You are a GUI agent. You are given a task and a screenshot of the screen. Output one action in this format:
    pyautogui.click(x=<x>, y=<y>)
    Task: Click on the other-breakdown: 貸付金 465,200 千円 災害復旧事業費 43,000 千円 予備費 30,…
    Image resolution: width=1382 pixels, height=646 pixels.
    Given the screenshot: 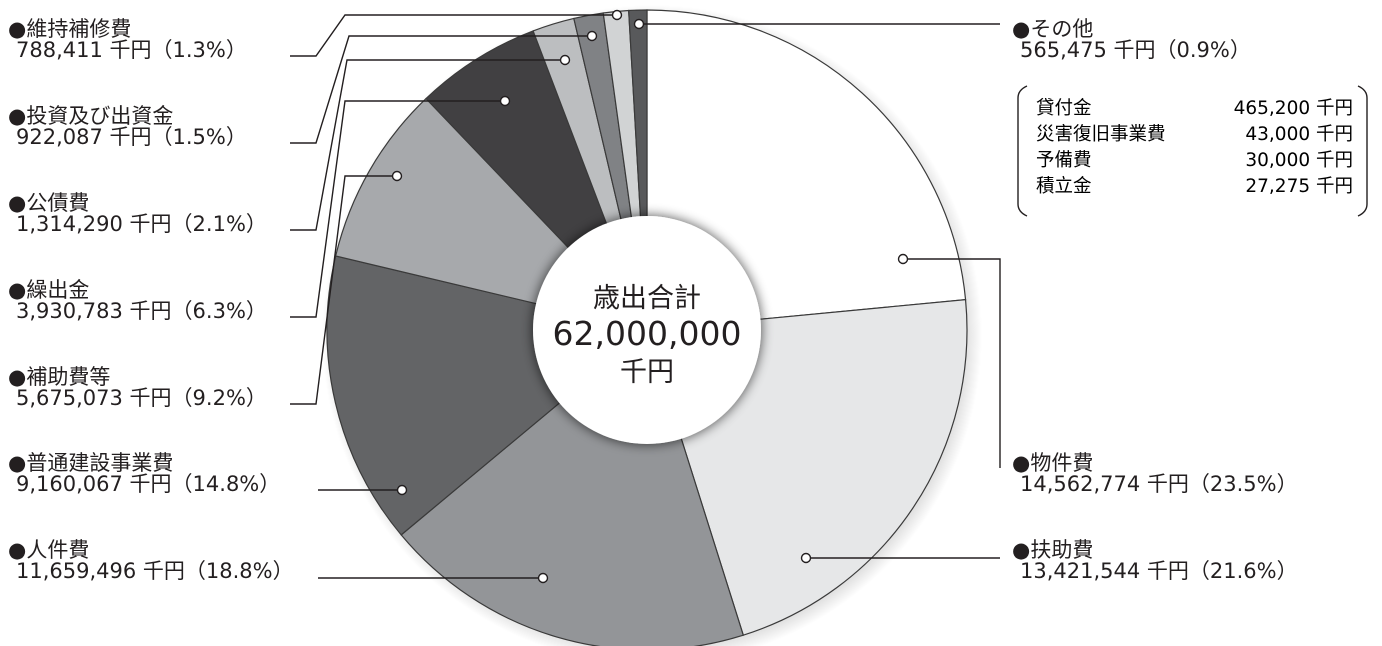 What is the action you would take?
    pyautogui.click(x=1192, y=151)
    